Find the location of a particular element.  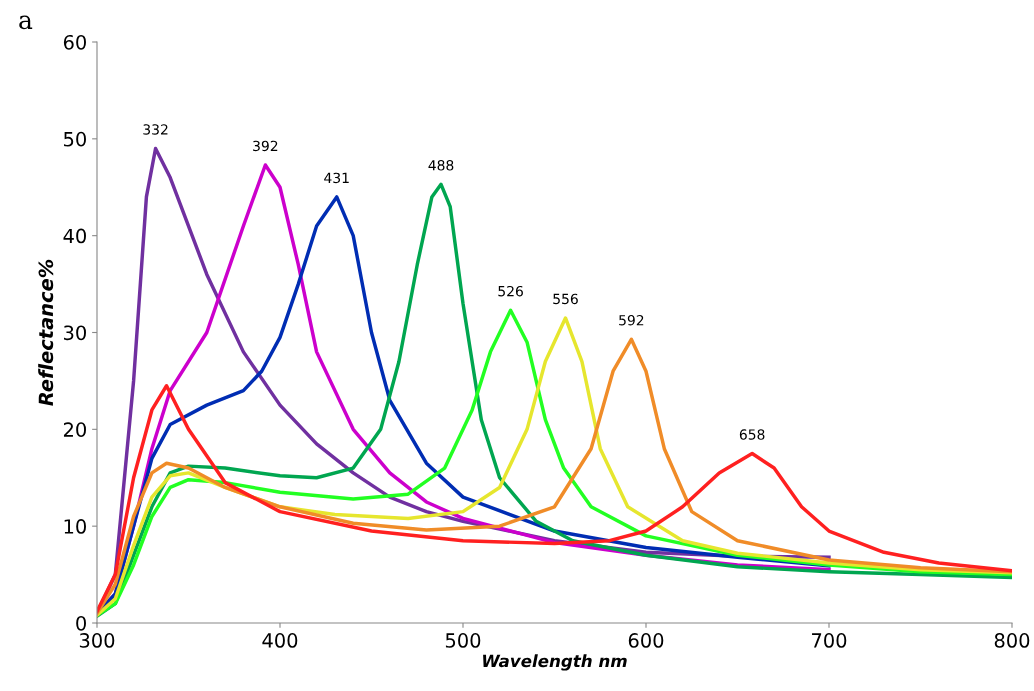

x-tick-label: 600 is located at coordinates (646, 640).